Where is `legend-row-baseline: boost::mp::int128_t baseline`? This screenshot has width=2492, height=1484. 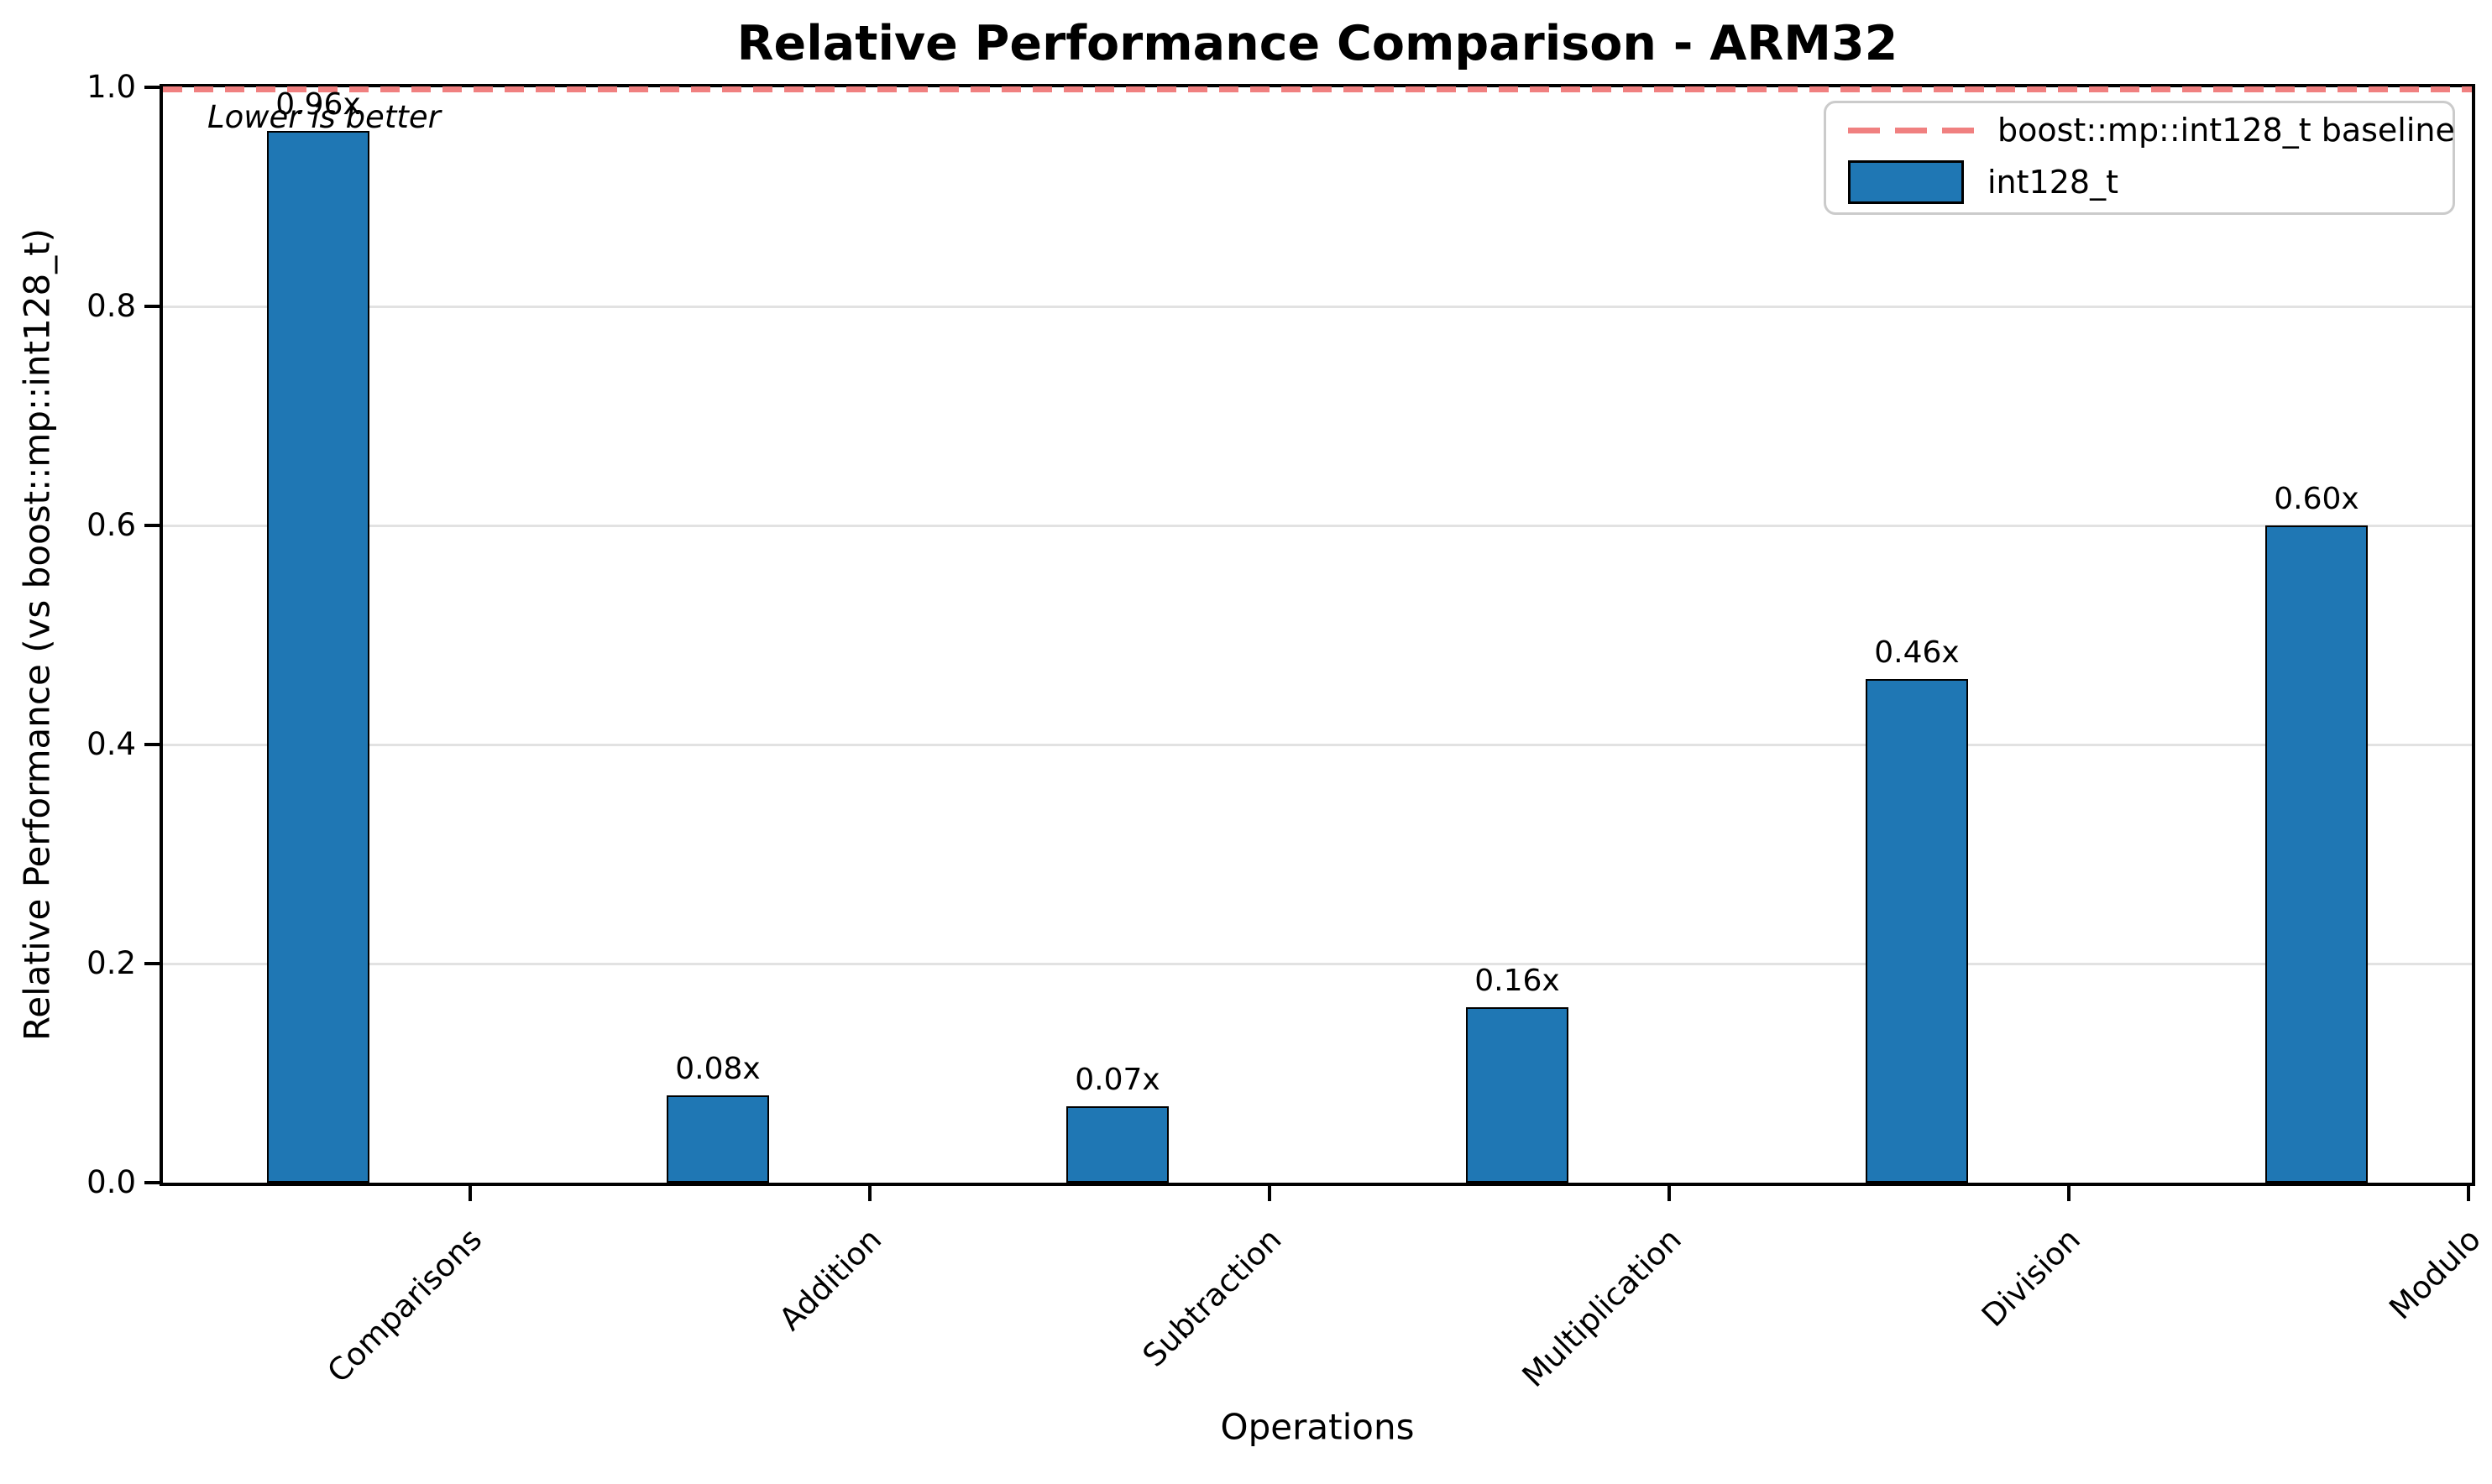 legend-row-baseline: boost::mp::int128_t baseline is located at coordinates (2151, 130).